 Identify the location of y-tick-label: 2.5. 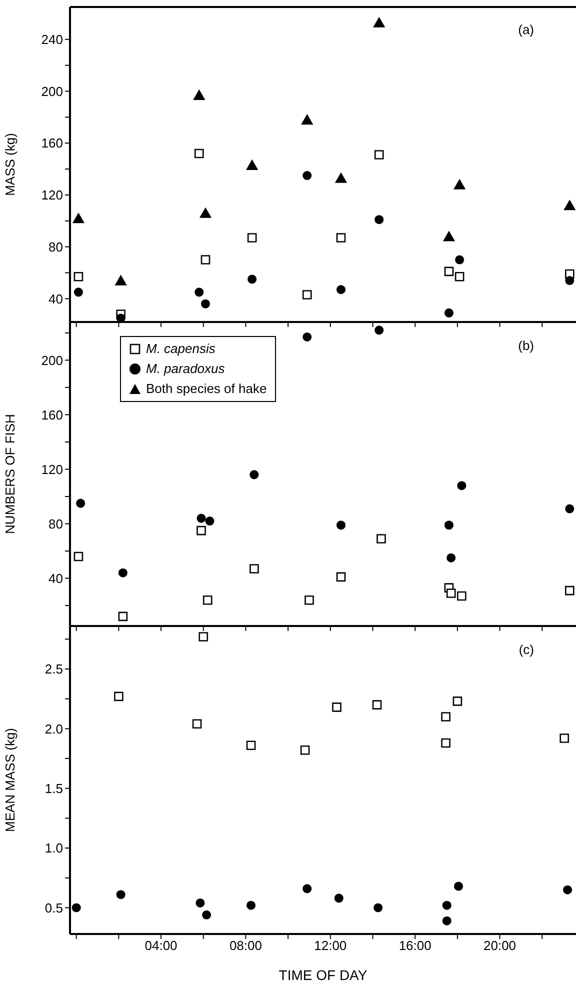
(53, 669).